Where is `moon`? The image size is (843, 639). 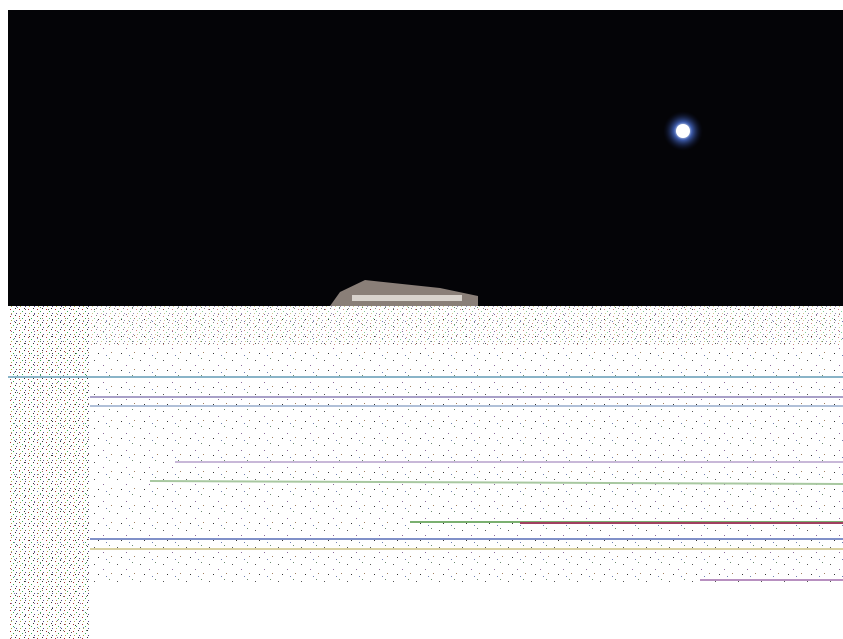 moon is located at coordinates (683, 131).